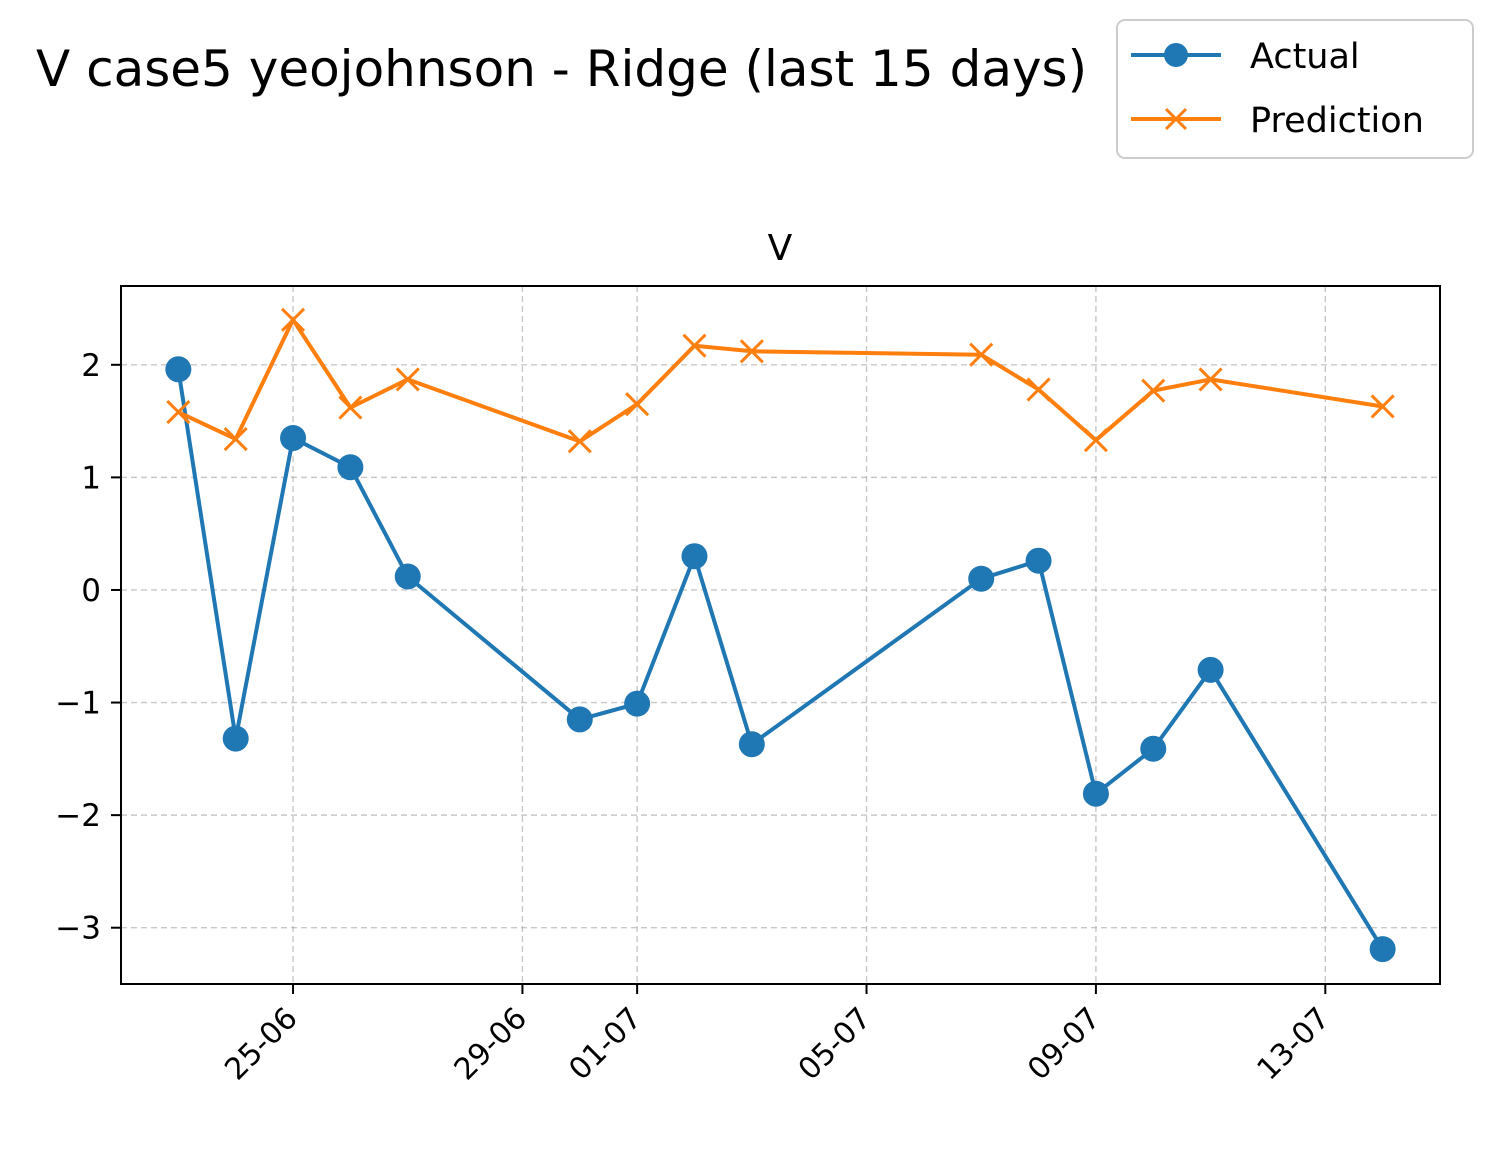  What do you see at coordinates (780, 248) in the screenshot?
I see `chart-title: V` at bounding box center [780, 248].